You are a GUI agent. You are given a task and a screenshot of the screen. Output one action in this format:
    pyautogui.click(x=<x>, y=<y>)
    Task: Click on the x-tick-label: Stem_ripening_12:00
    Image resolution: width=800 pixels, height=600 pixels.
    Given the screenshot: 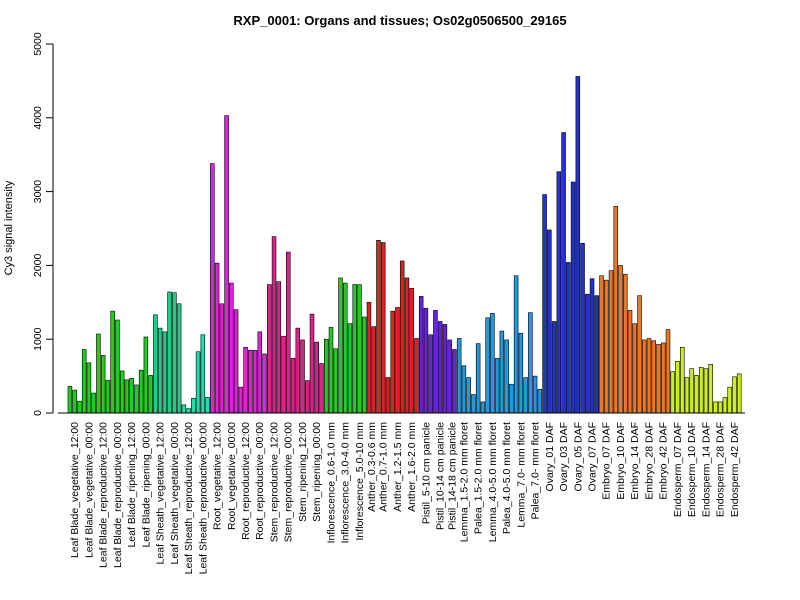 What is the action you would take?
    pyautogui.click(x=303, y=472)
    